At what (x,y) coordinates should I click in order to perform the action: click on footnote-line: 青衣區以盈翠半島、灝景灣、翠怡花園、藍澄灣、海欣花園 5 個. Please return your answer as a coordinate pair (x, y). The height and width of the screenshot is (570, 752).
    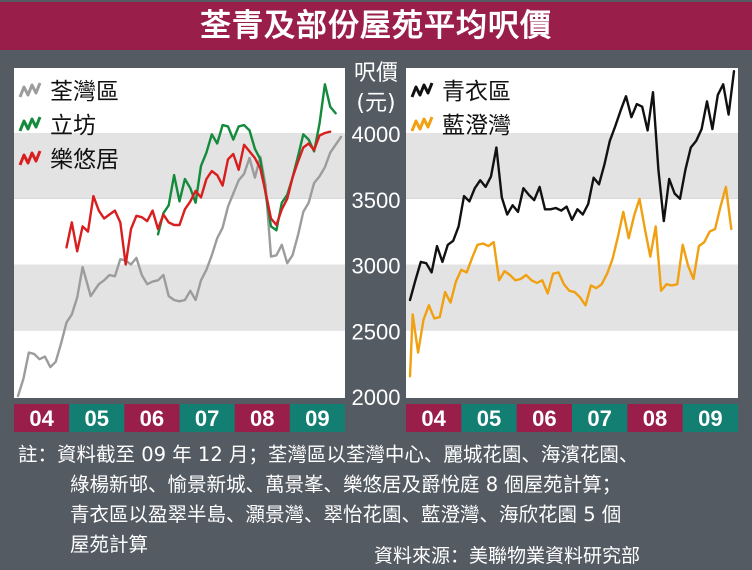
    Looking at the image, I should click on (346, 514).